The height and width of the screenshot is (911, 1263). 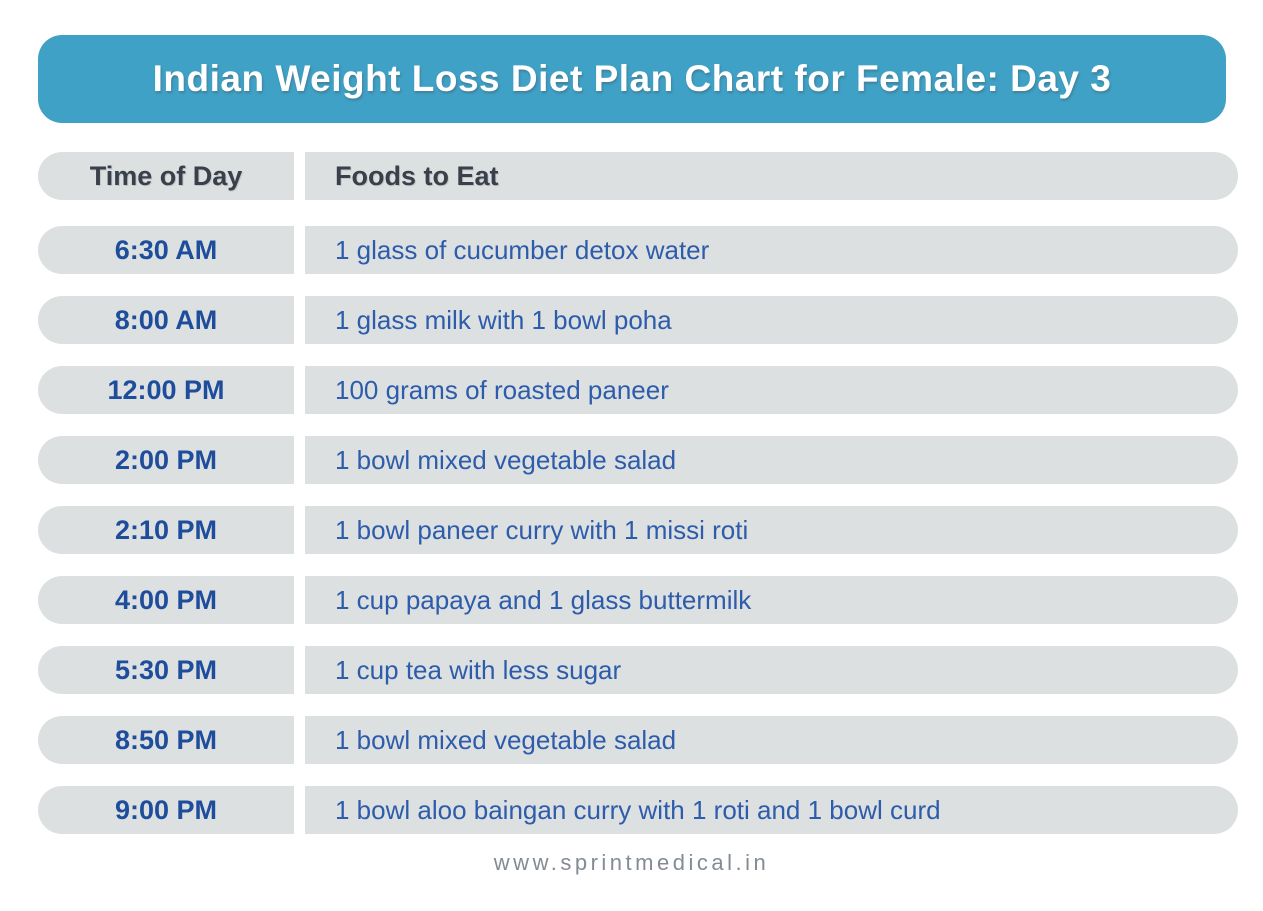 I want to click on column-header-foods: Foods to Eat, so click(x=771, y=176).